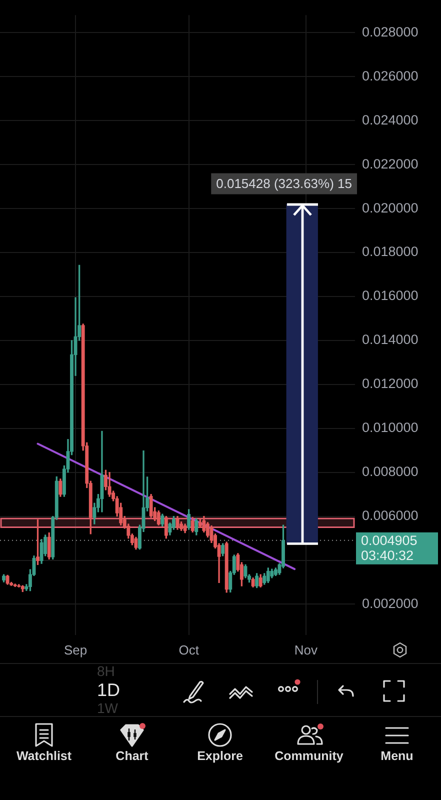 The height and width of the screenshot is (800, 441). What do you see at coordinates (390, 32) in the screenshot?
I see `y-tick-label: 0.028000` at bounding box center [390, 32].